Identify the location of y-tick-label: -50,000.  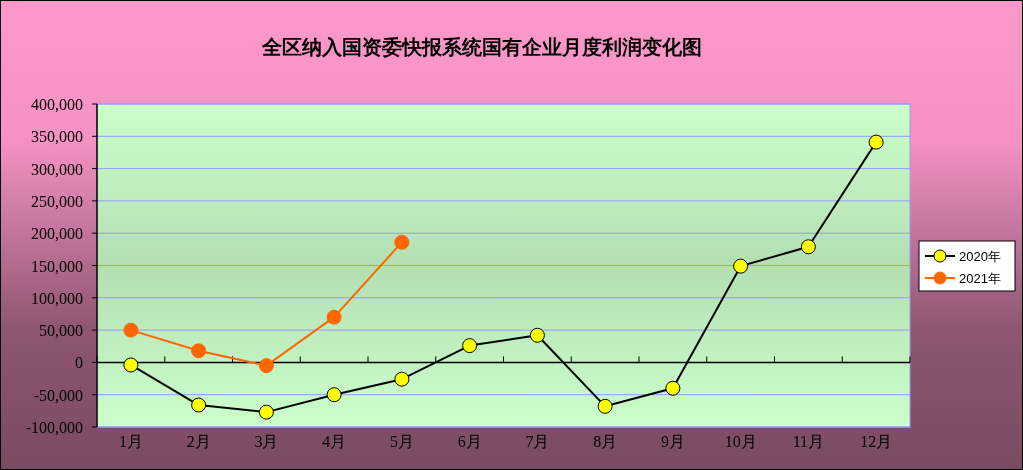
(58, 395).